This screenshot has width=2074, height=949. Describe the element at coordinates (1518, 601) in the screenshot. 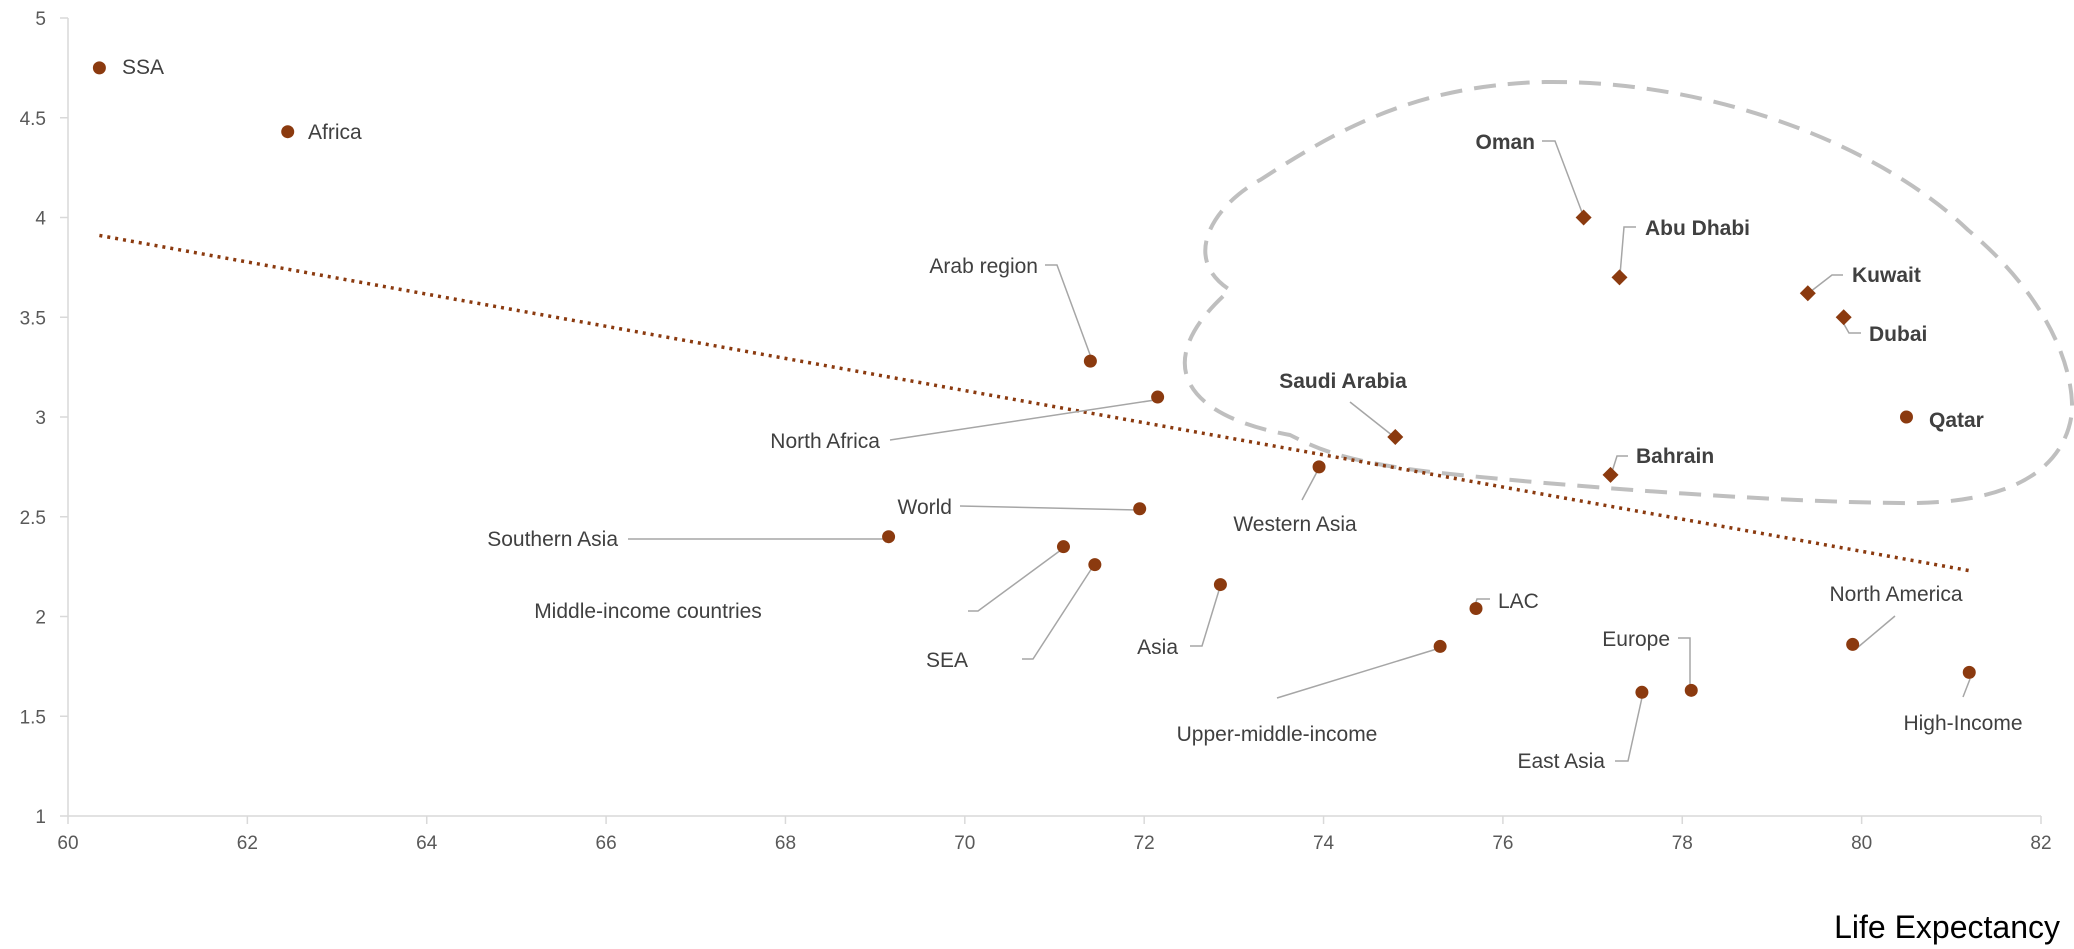

I see `label-lac: LAC` at that location.